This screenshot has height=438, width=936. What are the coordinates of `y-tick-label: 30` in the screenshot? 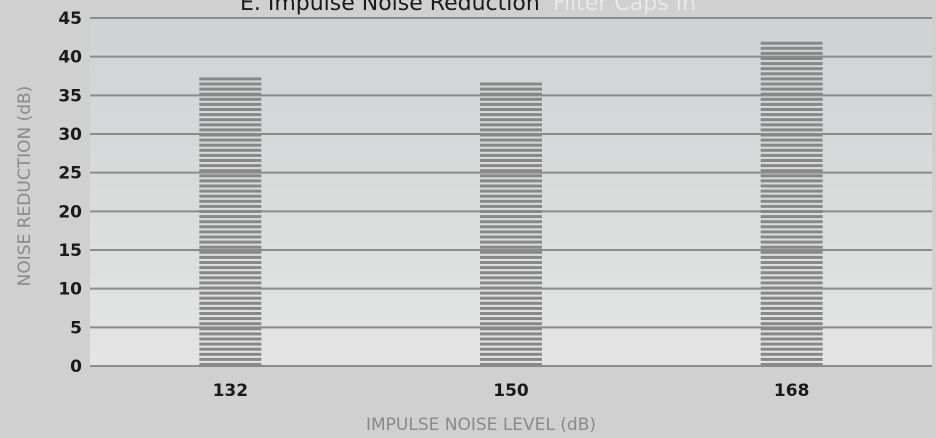 It's located at (70, 135).